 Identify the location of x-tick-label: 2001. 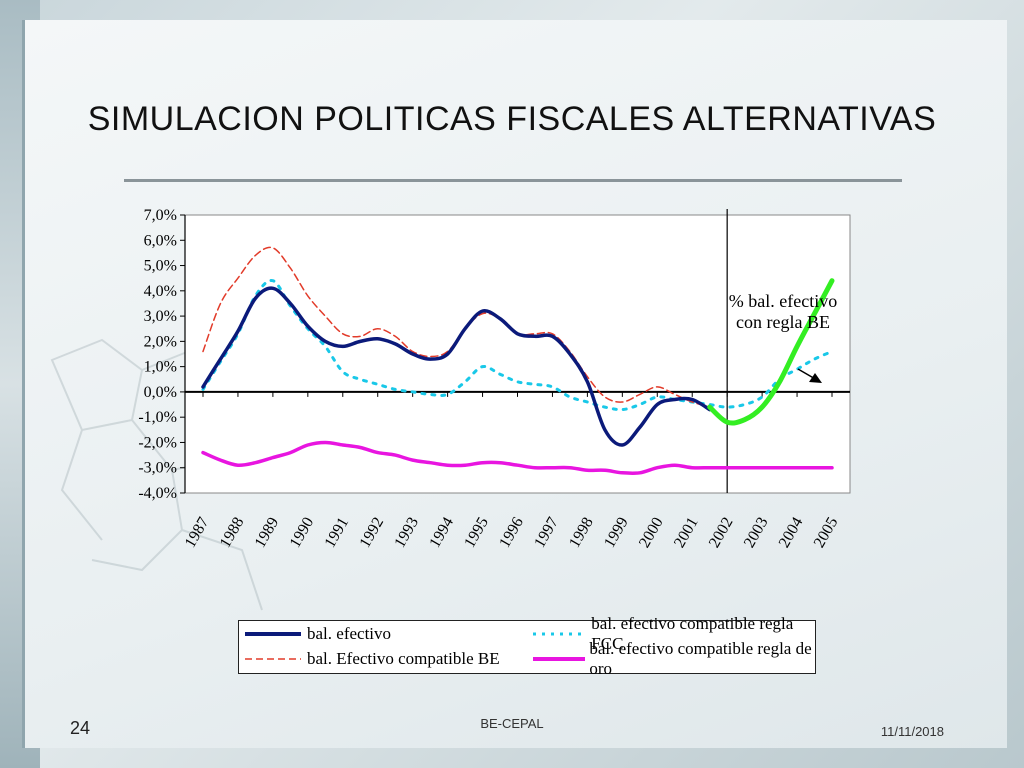
(686, 533).